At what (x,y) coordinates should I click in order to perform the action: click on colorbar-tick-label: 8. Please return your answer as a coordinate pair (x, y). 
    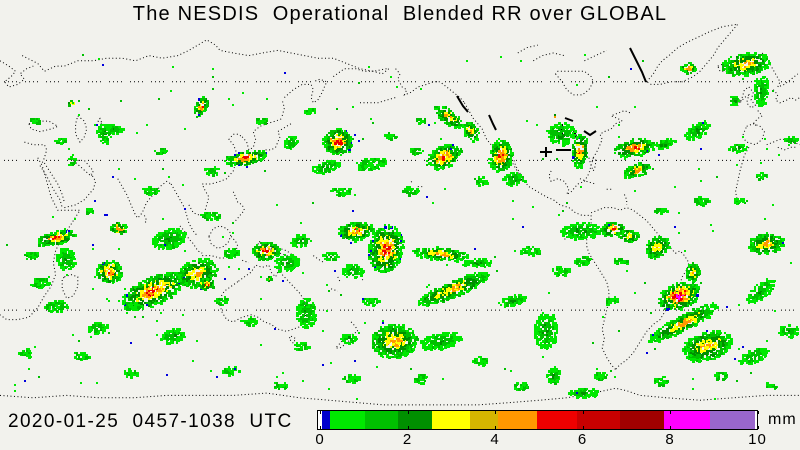
    Looking at the image, I should click on (670, 439).